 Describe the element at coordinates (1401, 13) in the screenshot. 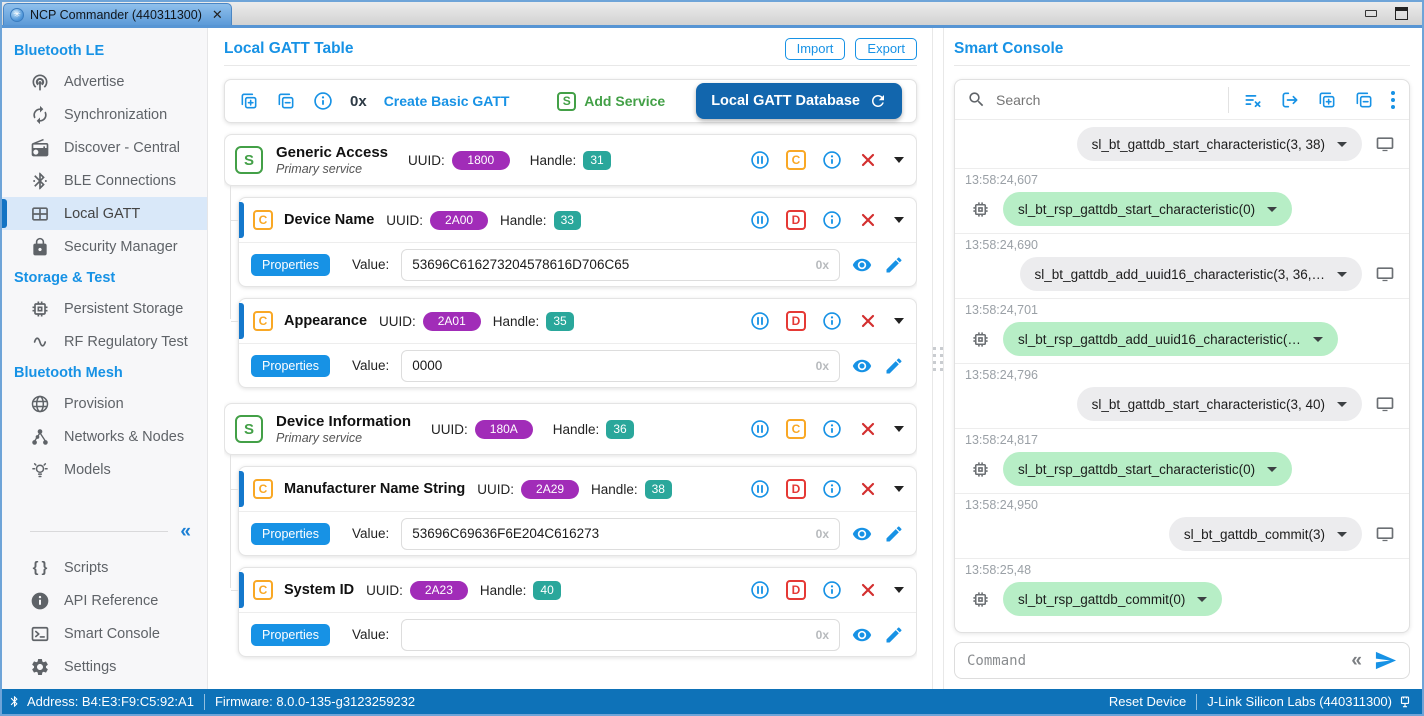

I see `maximize-icon` at that location.